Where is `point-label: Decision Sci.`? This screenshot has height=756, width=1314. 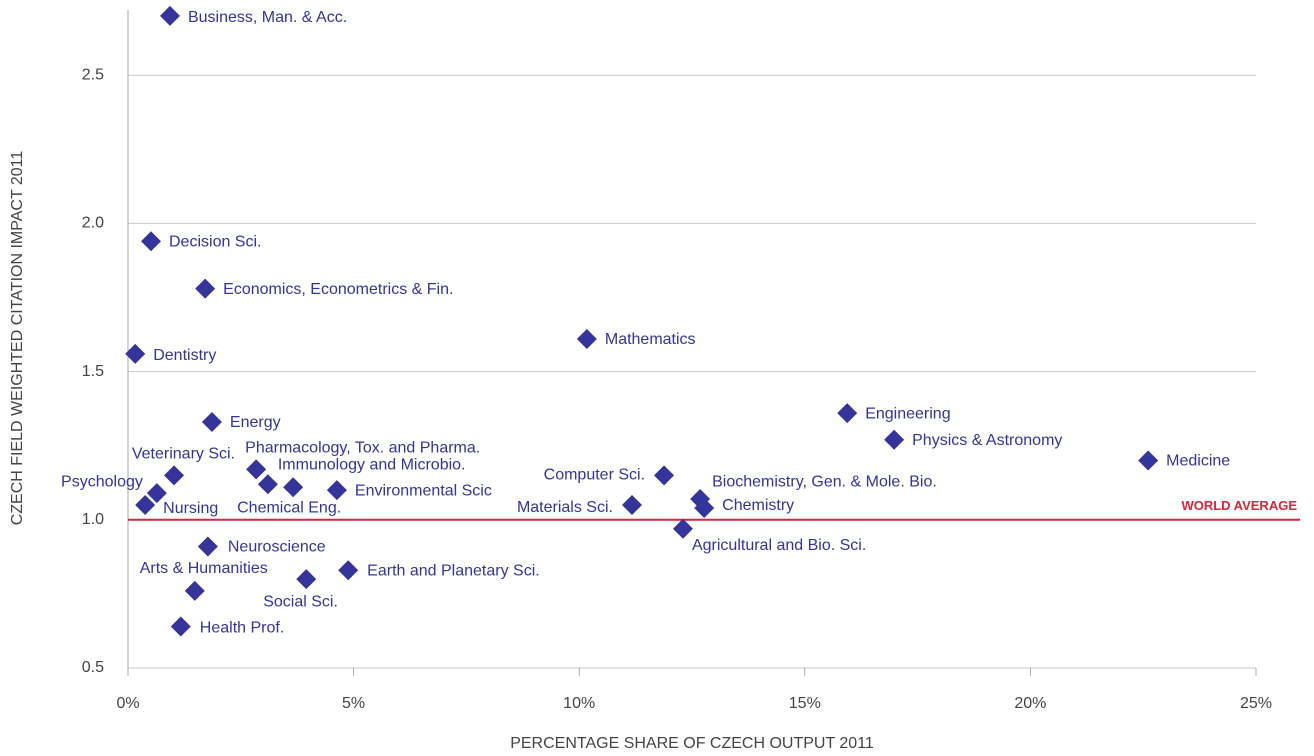
point-label: Decision Sci. is located at coordinates (215, 241).